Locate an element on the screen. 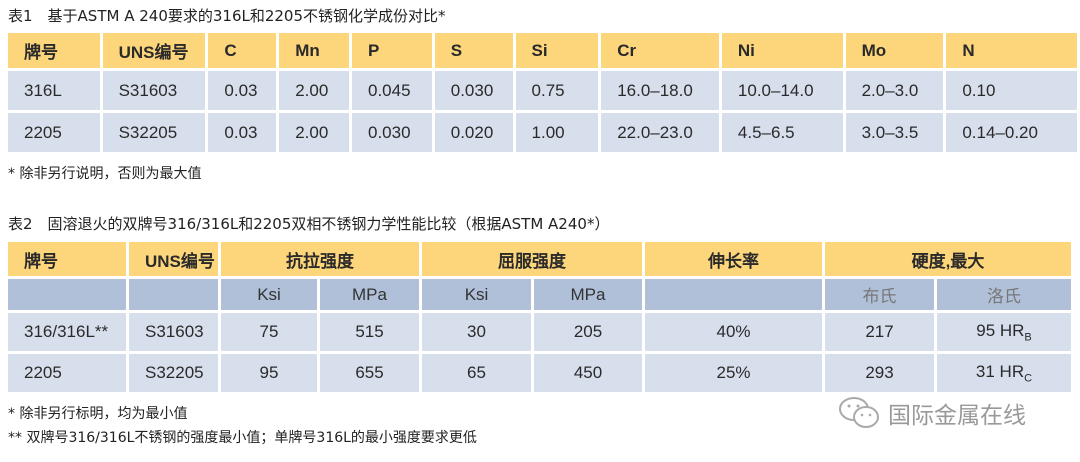 This screenshot has height=462, width=1080. cell: 95 is located at coordinates (269, 373).